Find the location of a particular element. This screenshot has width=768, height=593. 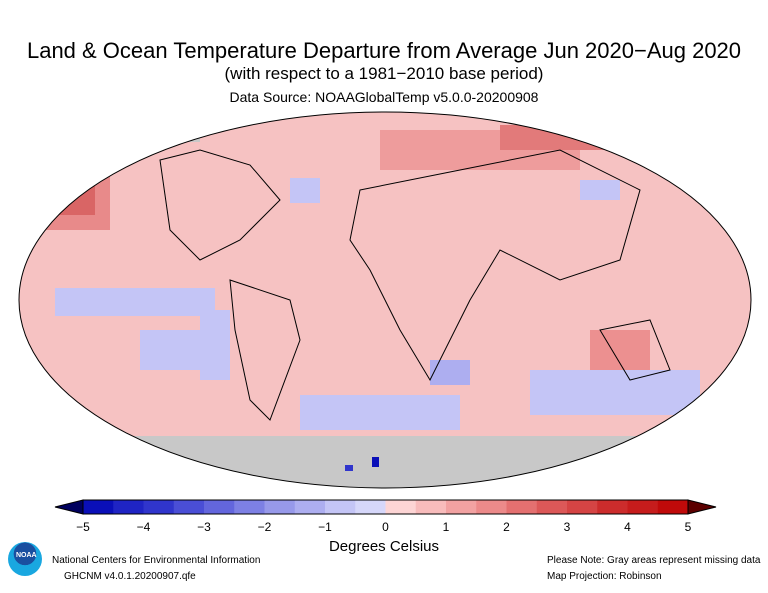

colorbar-tick-label: 4 is located at coordinates (627, 527).